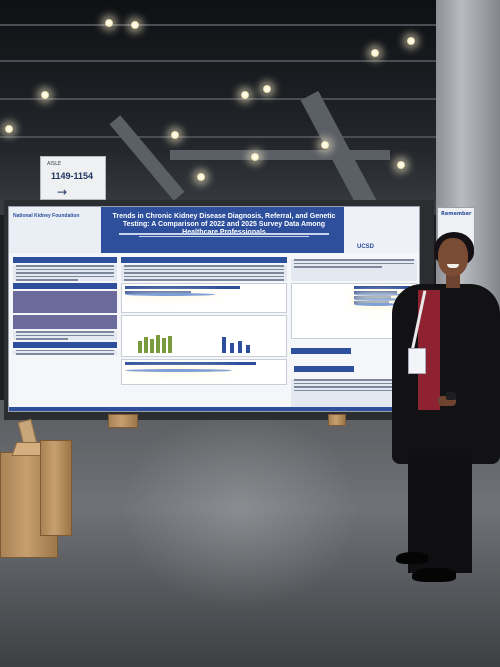 Image resolution: width=500 pixels, height=667 pixels. Describe the element at coordinates (240, 510) in the screenshot. I see `floor-reflection` at that location.